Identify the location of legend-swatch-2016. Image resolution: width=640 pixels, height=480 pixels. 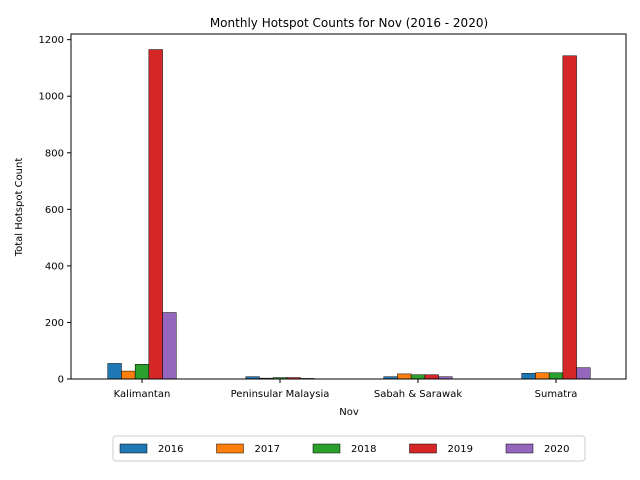
(133, 448).